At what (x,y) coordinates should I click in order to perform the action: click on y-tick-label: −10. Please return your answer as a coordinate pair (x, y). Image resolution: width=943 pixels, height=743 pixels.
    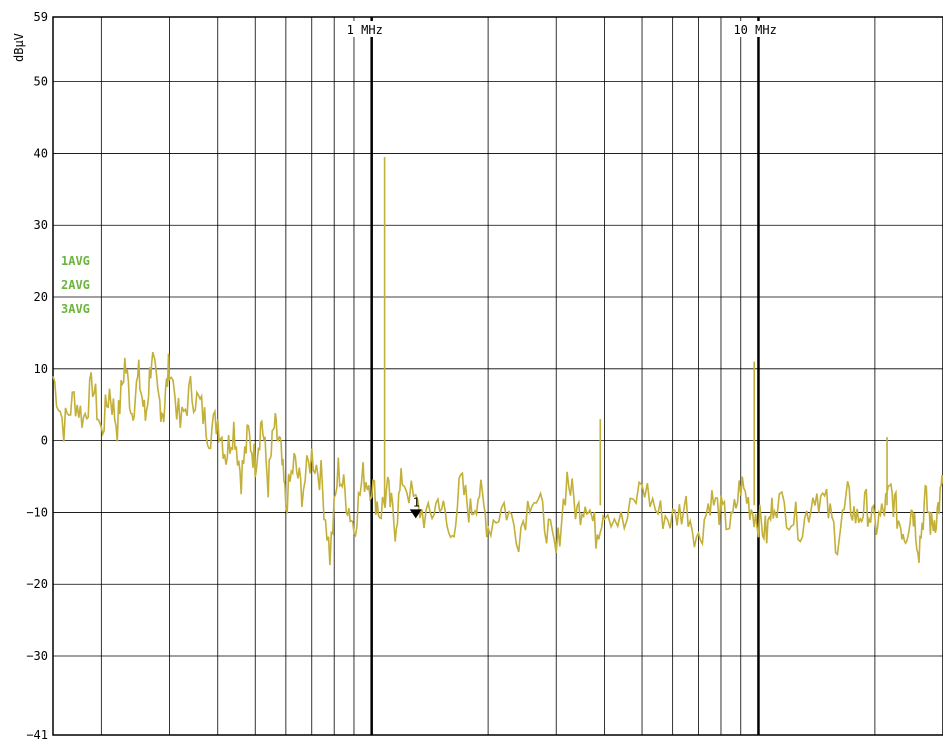
    Looking at the image, I should click on (37, 512).